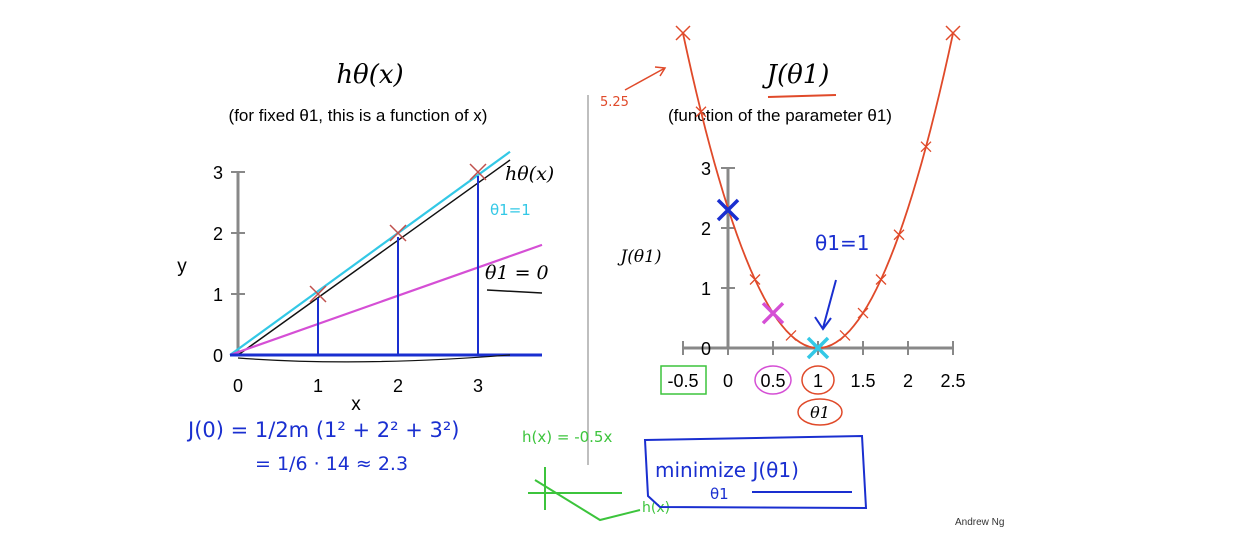  Describe the element at coordinates (584, 494) in the screenshot. I see `hx-sketch` at that location.